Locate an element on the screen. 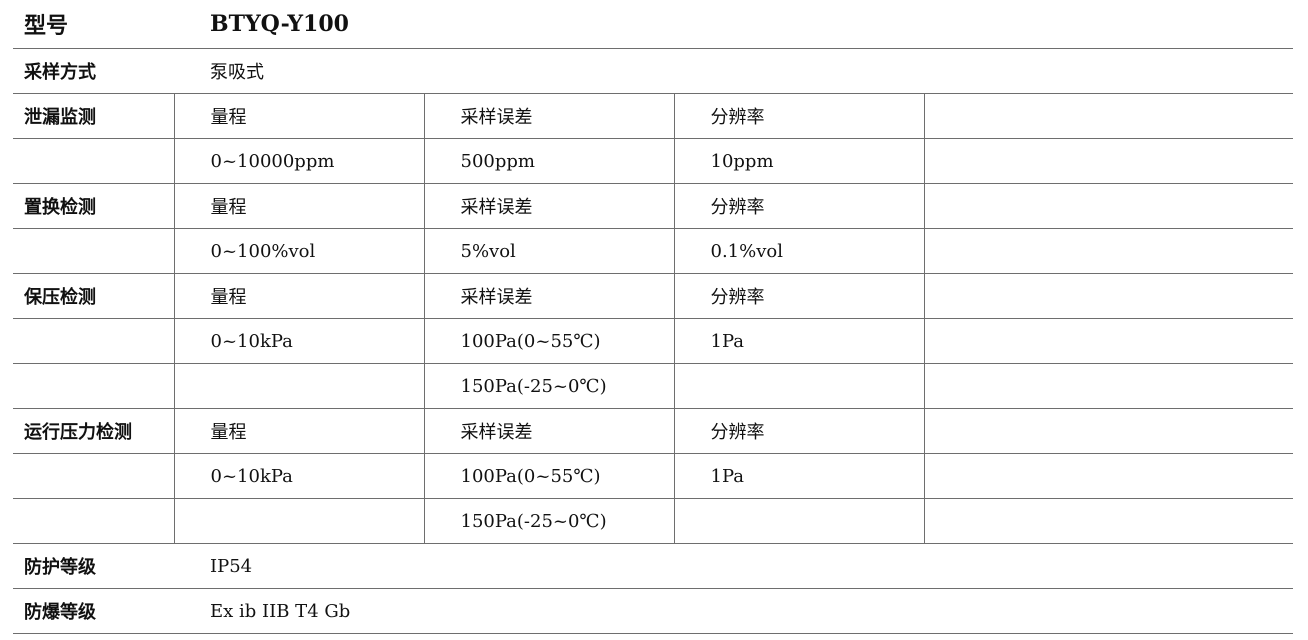 This screenshot has height=640, width=1308. row-sampling-method: 采样方式 泵吸式 is located at coordinates (653, 71).